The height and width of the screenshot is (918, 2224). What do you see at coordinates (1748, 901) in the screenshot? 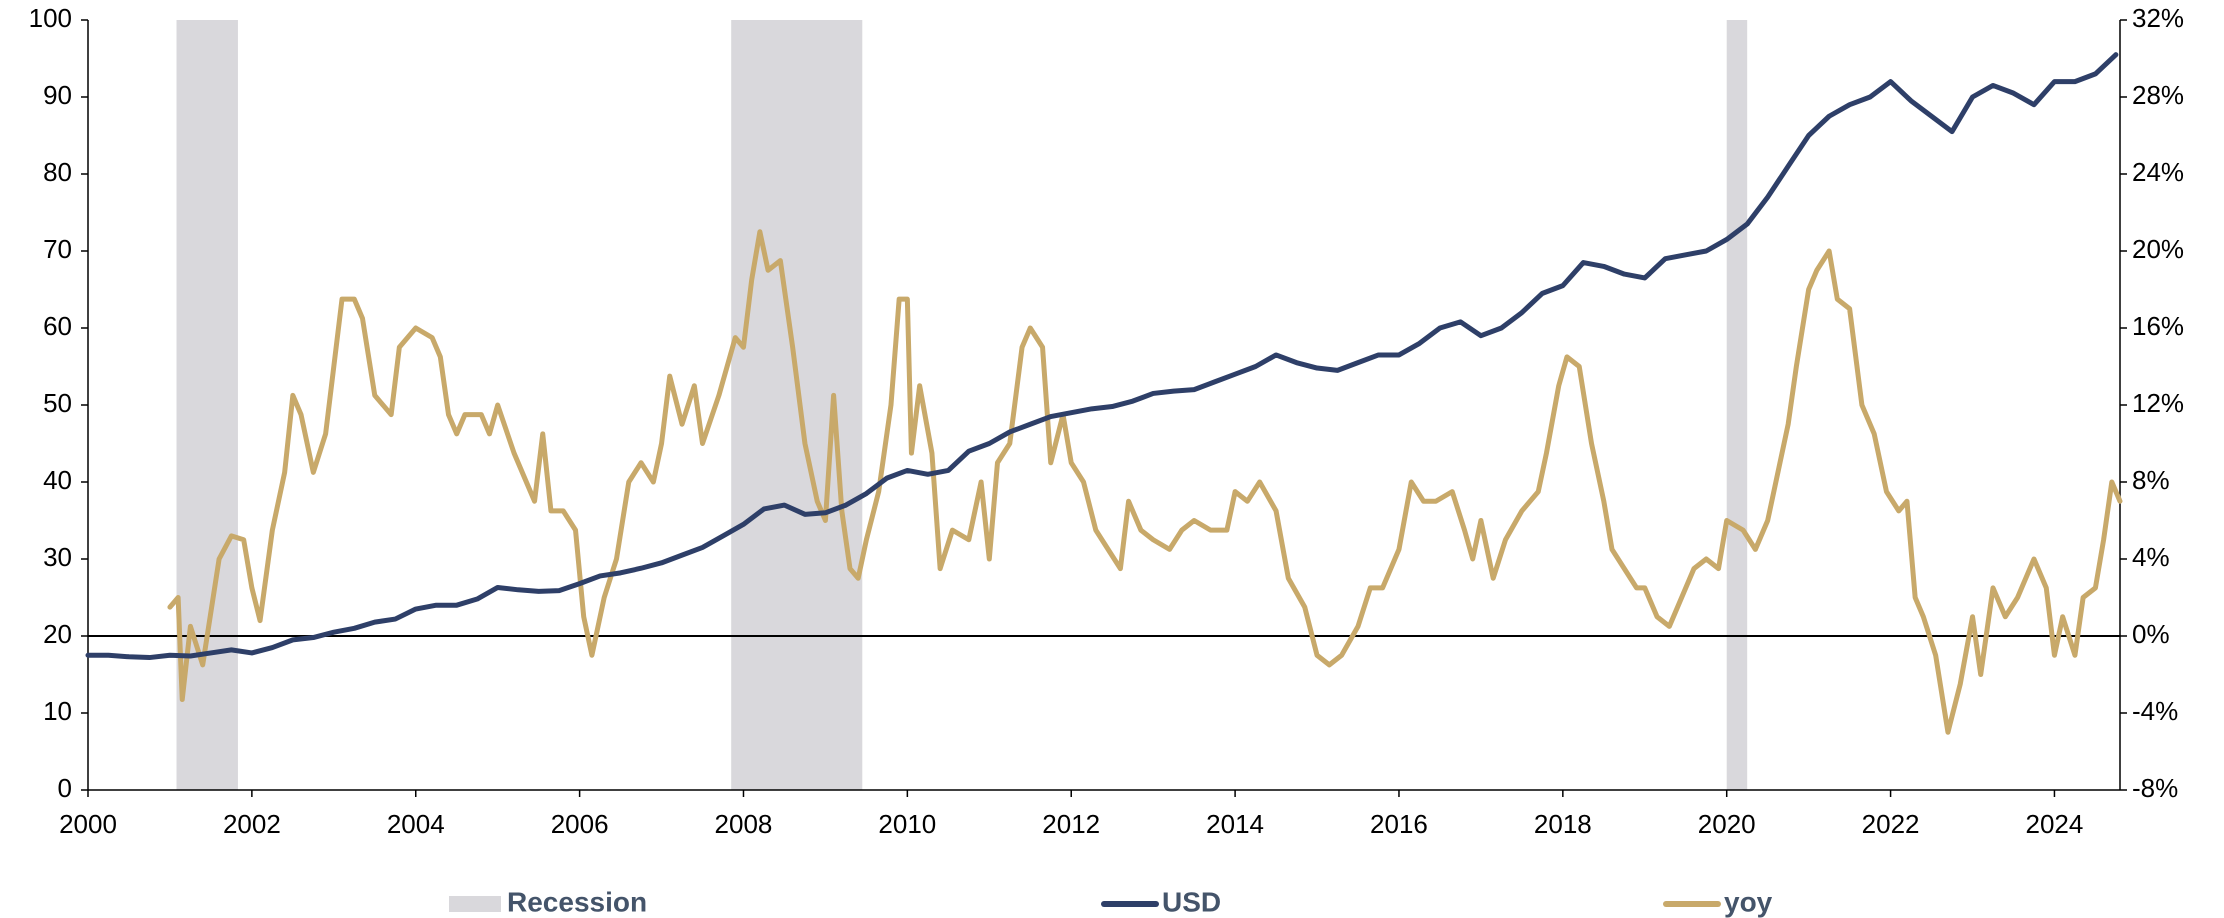
I see `legend-label: yoy` at bounding box center [1748, 901].